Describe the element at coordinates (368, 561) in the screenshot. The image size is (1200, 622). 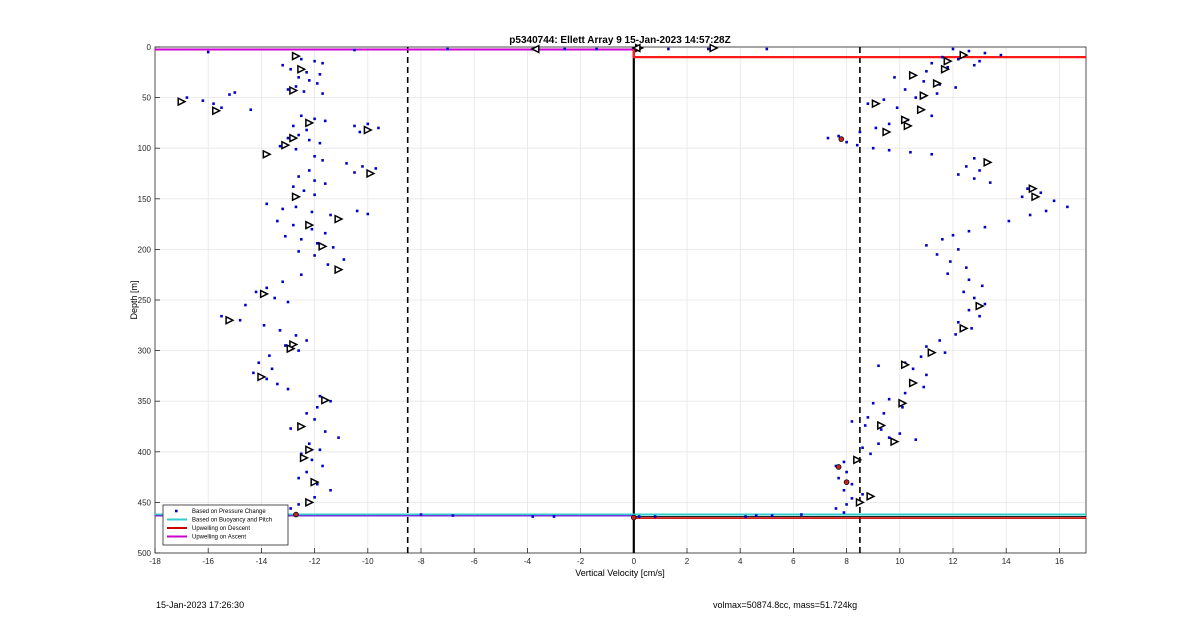
I see `x-tick-label: -10` at that location.